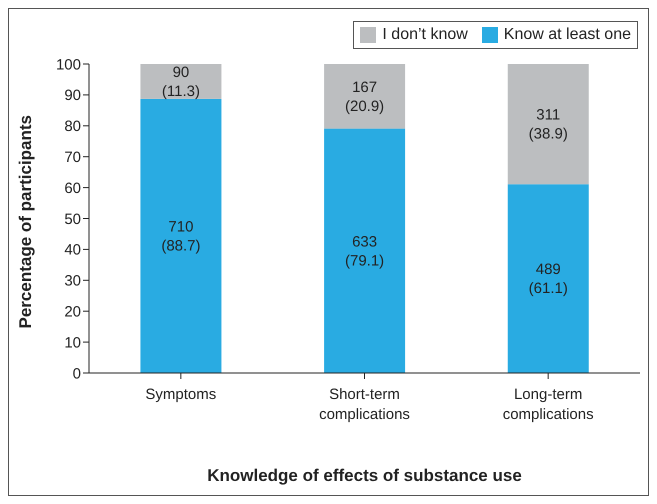  What do you see at coordinates (567, 35) in the screenshot?
I see `legend-label: Know at least one` at bounding box center [567, 35].